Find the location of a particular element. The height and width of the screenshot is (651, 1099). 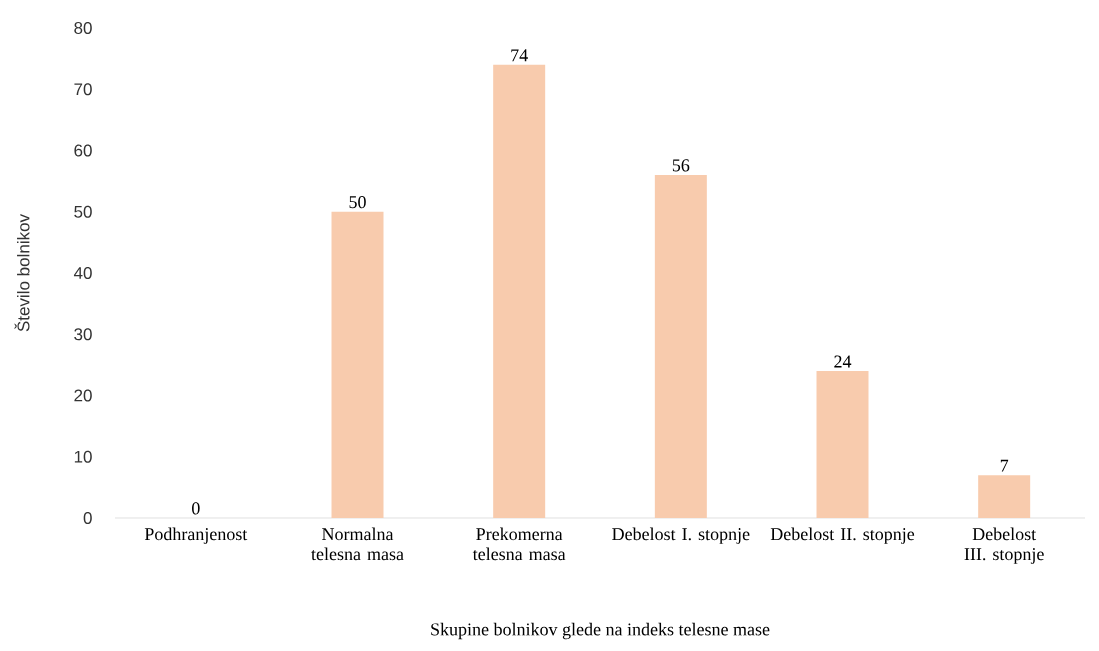

y-tick-label: 70 is located at coordinates (83, 89).